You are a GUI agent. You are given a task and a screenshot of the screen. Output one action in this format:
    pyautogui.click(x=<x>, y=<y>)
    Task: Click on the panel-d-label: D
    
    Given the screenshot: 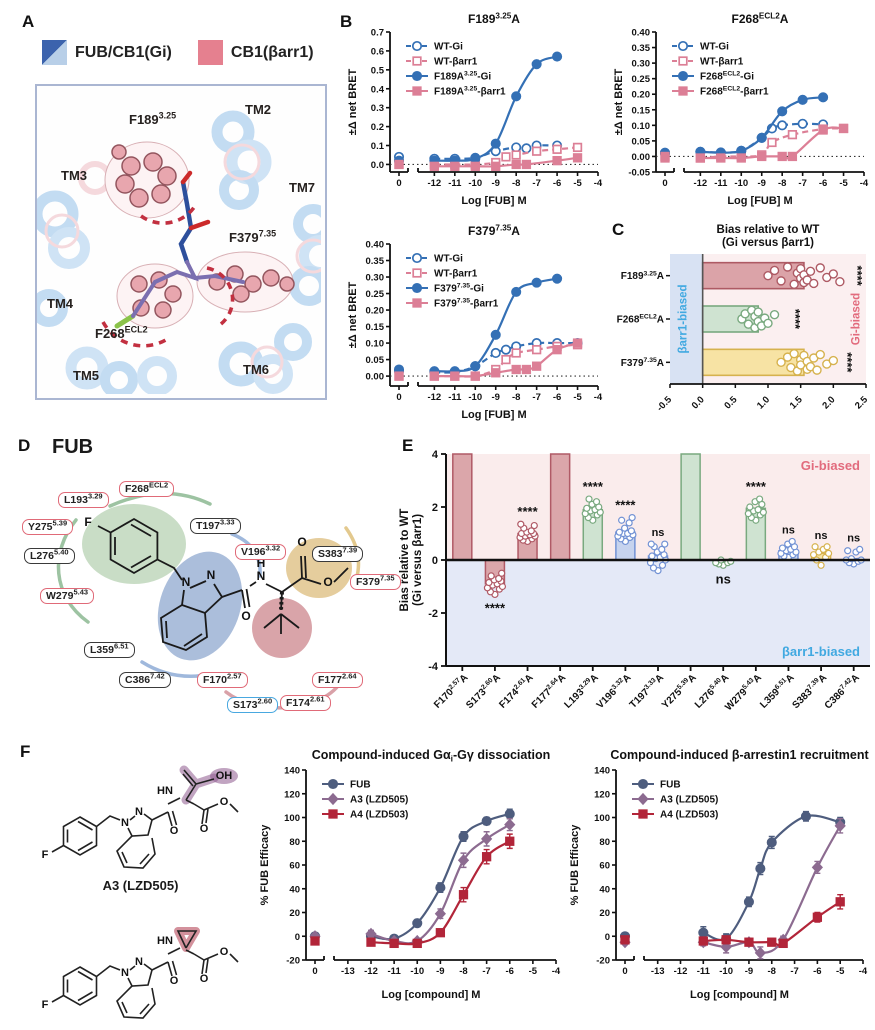 What is the action you would take?
    pyautogui.click(x=24, y=445)
    